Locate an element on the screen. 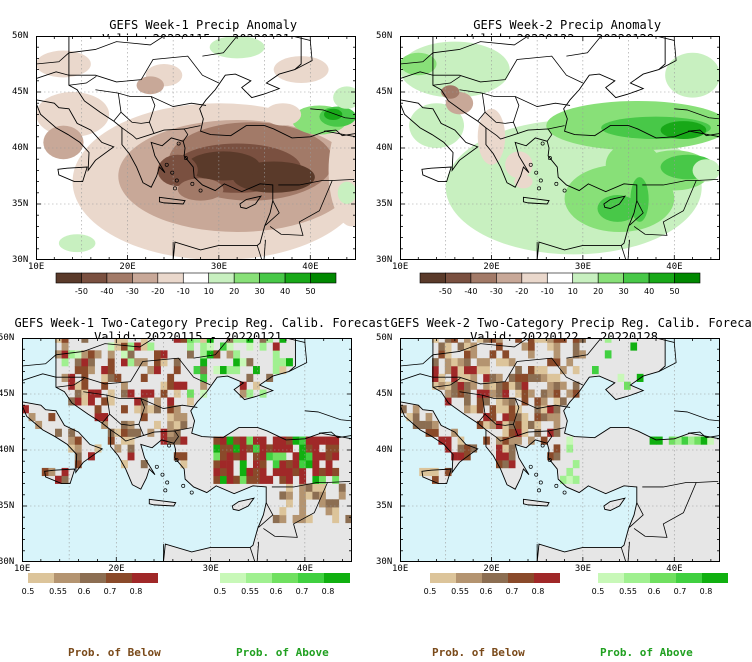 The width and height of the screenshot is (752, 662). colorbar-label: 0.8 is located at coordinates (538, 591).